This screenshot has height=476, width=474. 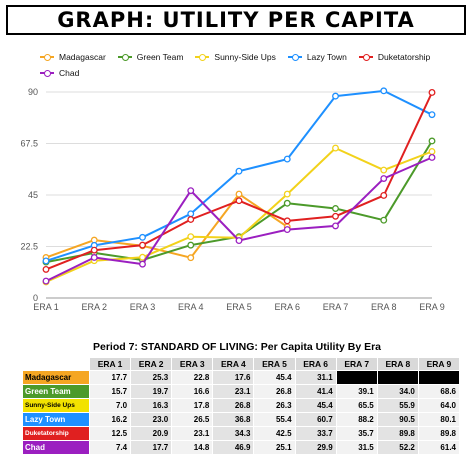 What do you see at coordinates (233, 391) in the screenshot?
I see `table-cell: 23.1` at bounding box center [233, 391].